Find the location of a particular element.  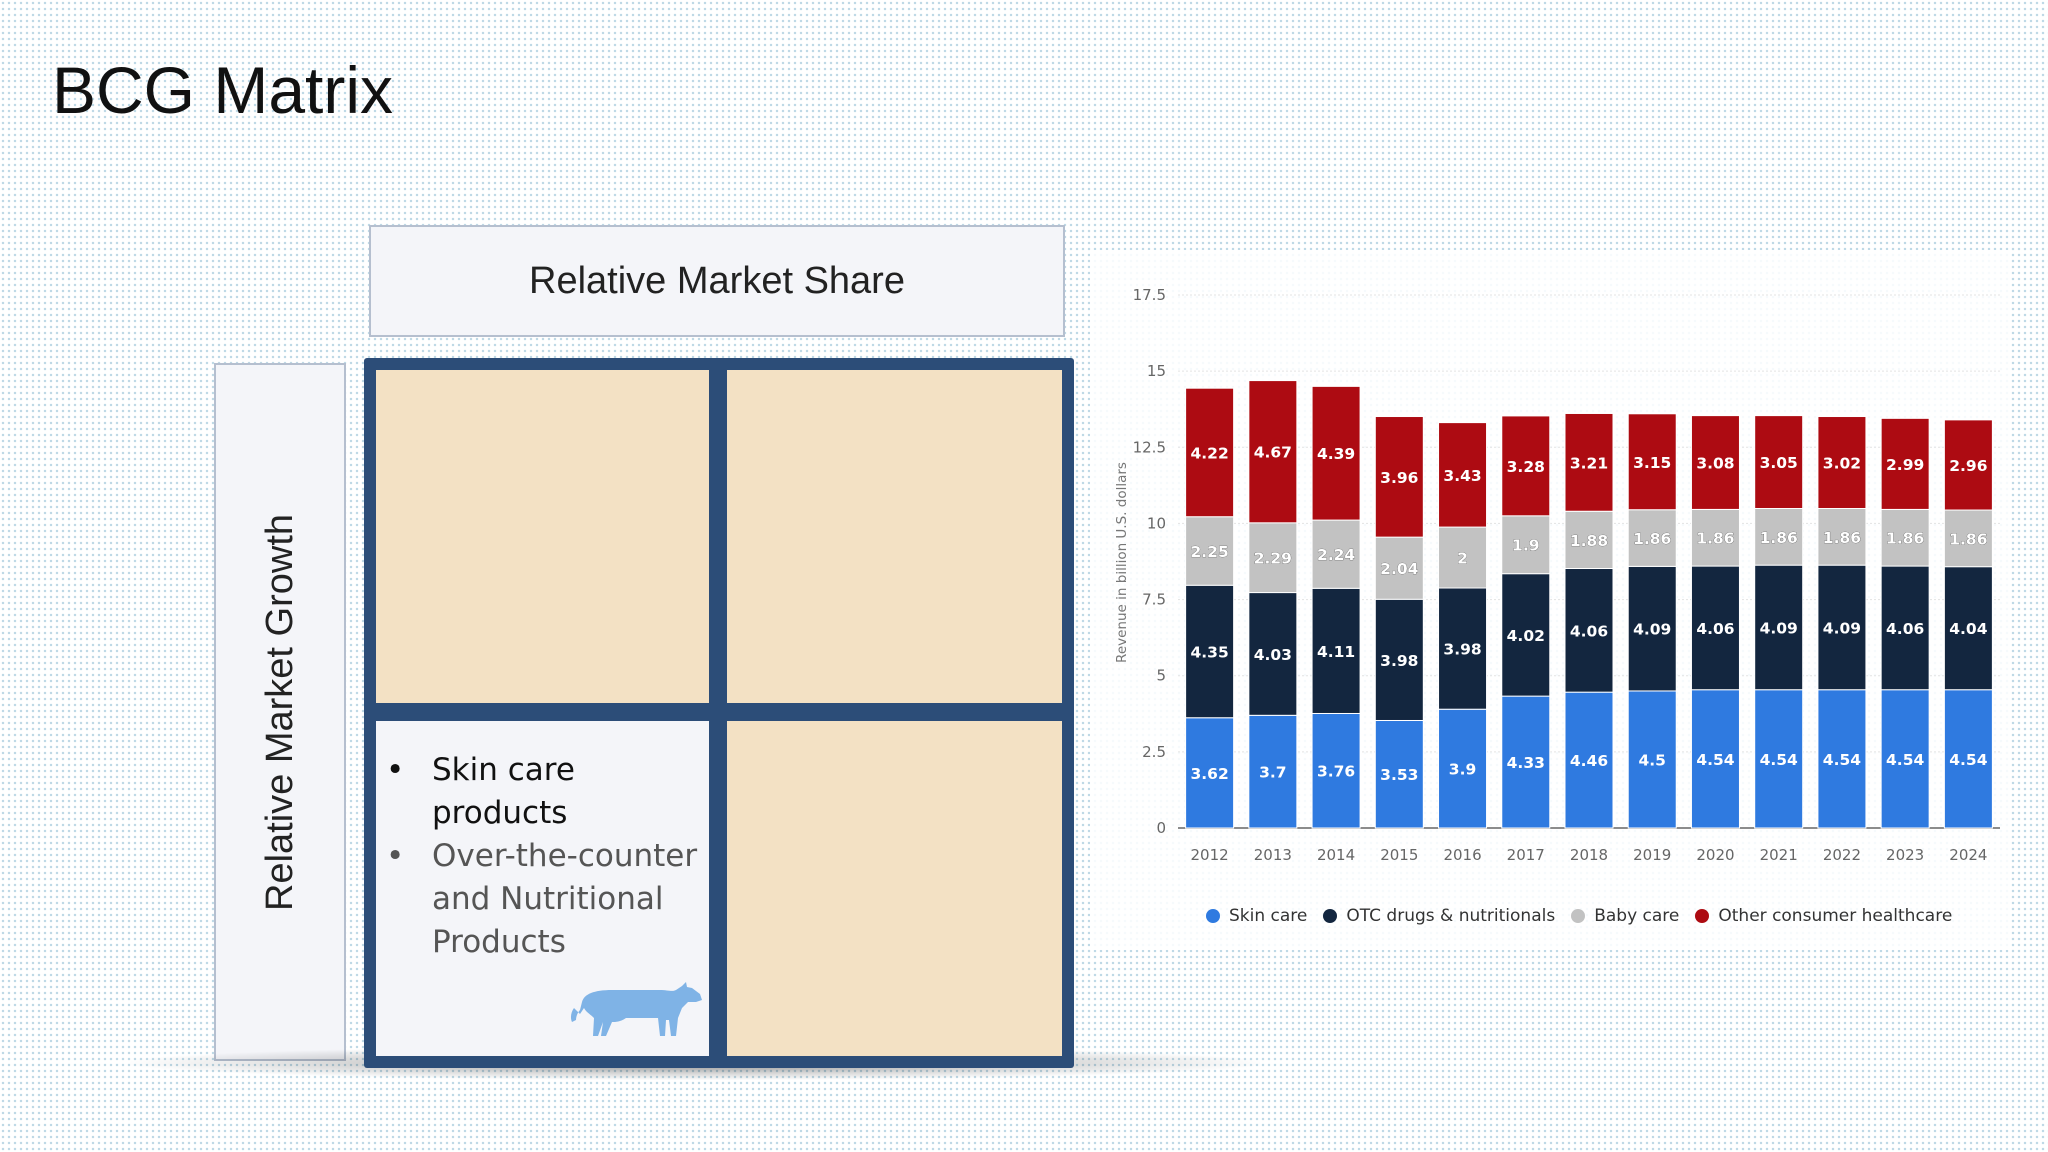

question-marks-quadrant is located at coordinates (542, 536).